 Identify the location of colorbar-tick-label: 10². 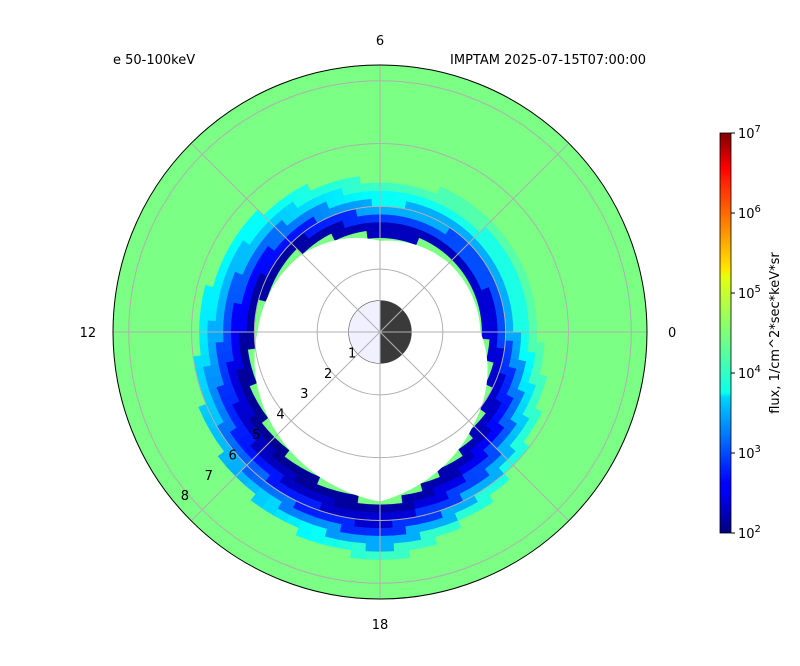
(749, 533).